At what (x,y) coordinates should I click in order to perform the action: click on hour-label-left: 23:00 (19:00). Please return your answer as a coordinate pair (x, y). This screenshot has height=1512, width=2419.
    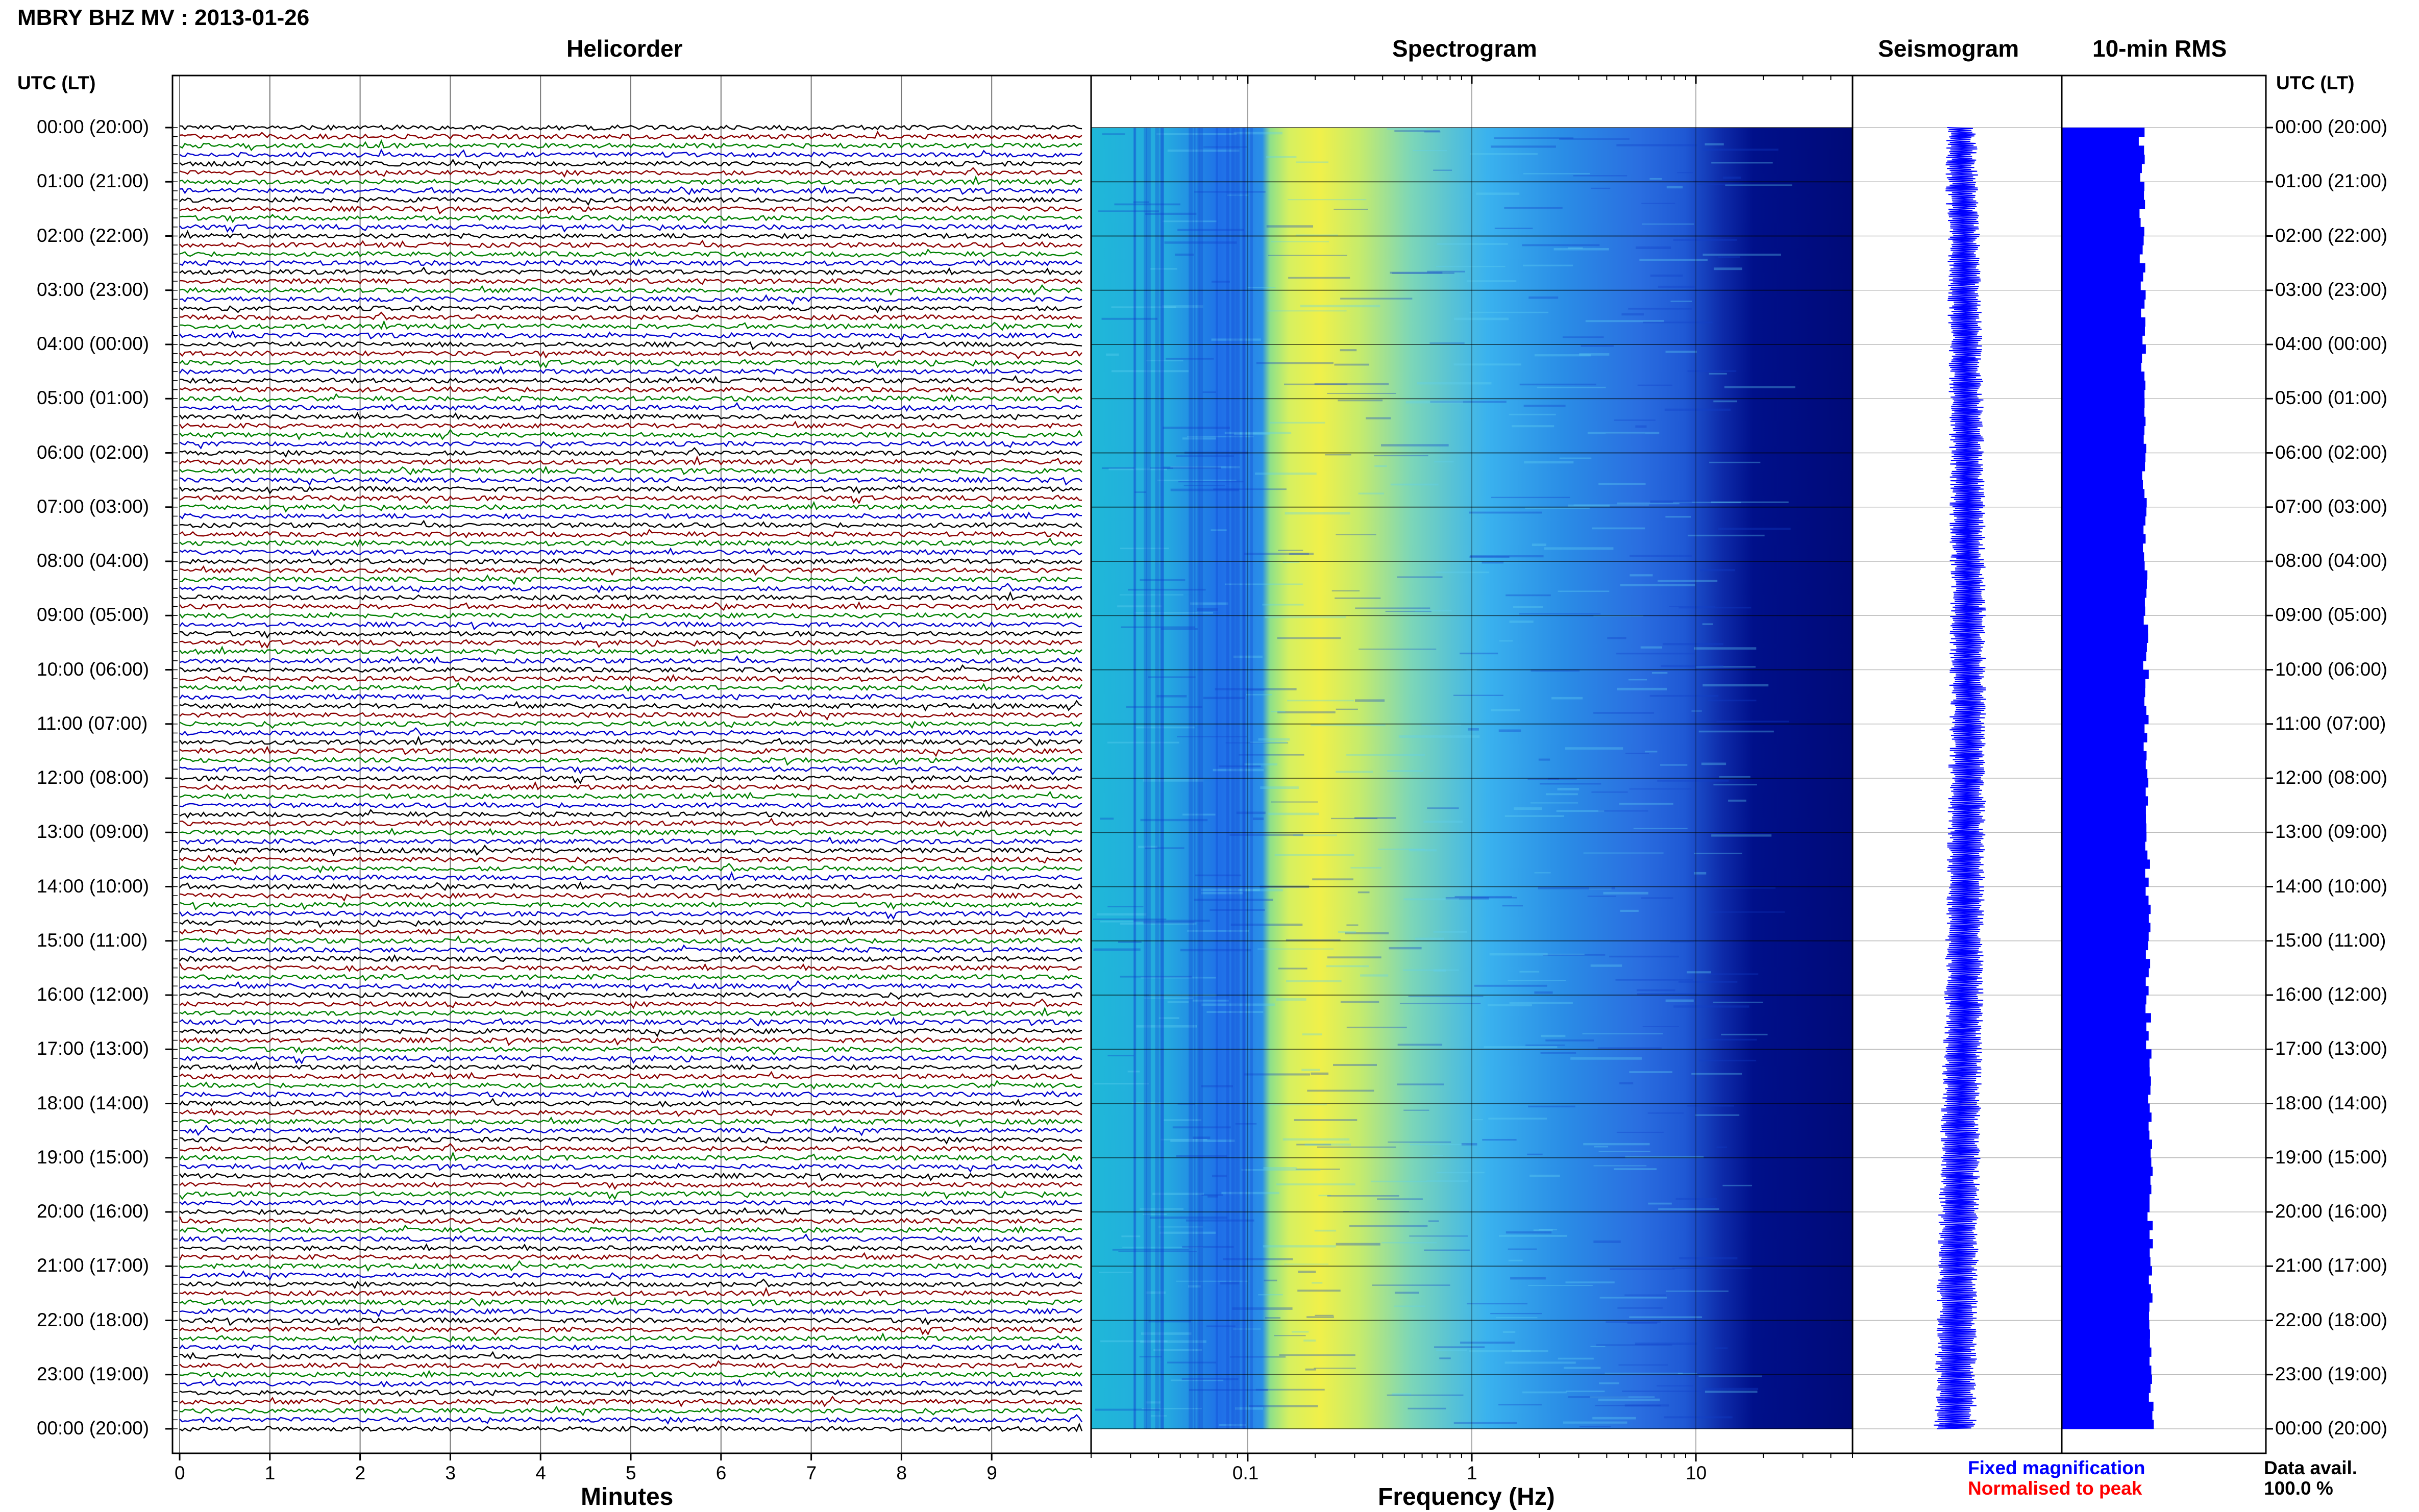
    Looking at the image, I should click on (93, 1373).